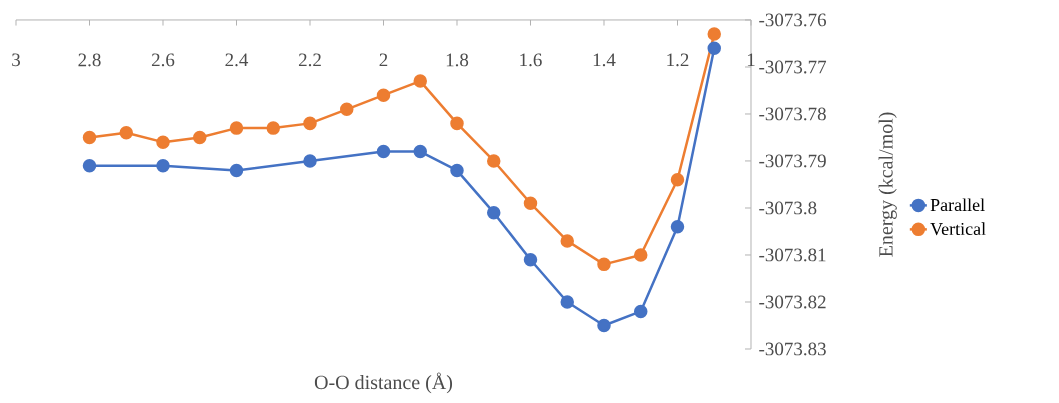 Image resolution: width=1059 pixels, height=403 pixels. Describe the element at coordinates (793, 20) in the screenshot. I see `y-tick-label: -3073.76` at that location.